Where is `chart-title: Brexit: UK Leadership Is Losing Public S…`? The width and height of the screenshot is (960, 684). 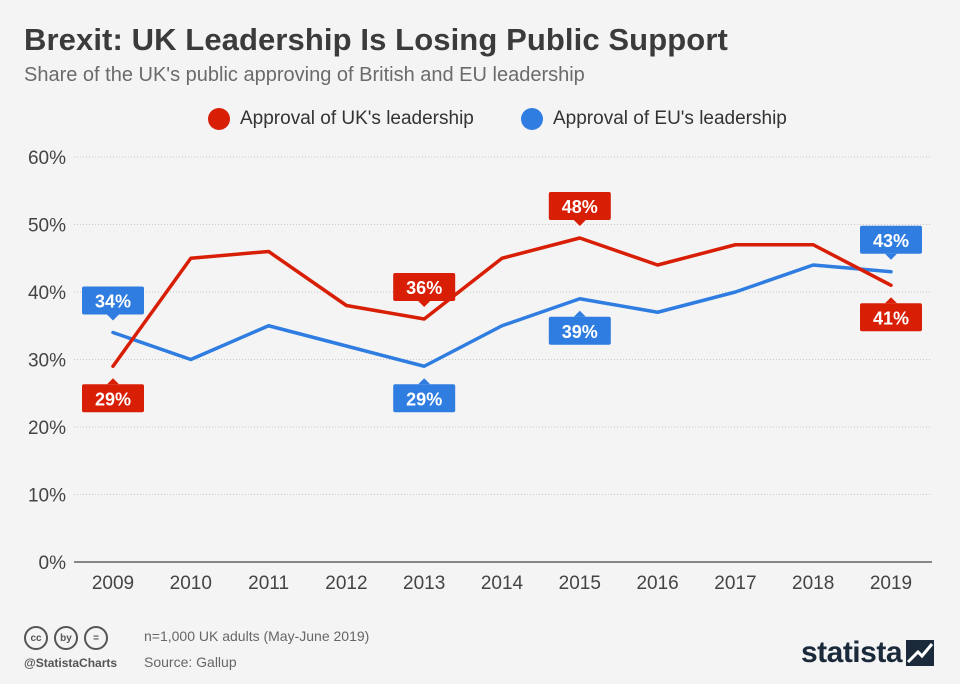 chart-title: Brexit: UK Leadership Is Losing Public S… is located at coordinates (376, 39).